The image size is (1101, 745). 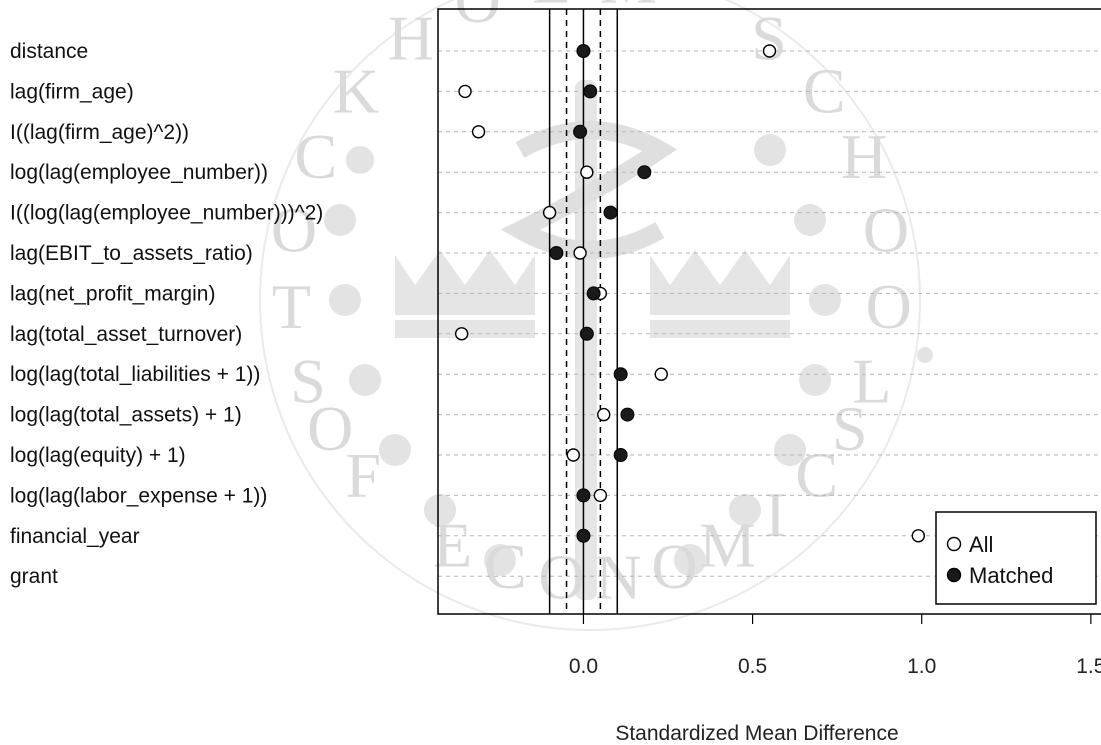 What do you see at coordinates (954, 544) in the screenshot?
I see `legend-all-marker` at bounding box center [954, 544].